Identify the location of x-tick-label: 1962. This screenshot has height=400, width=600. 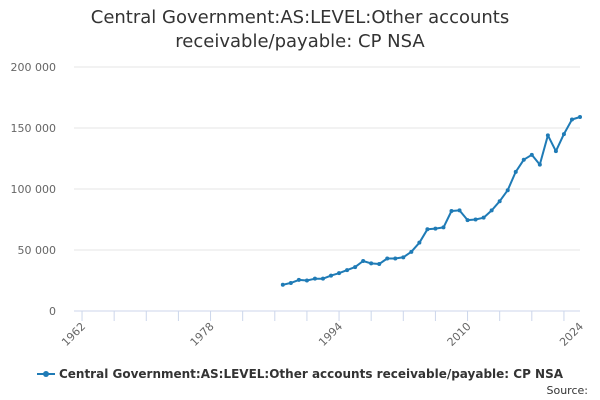
(73, 334).